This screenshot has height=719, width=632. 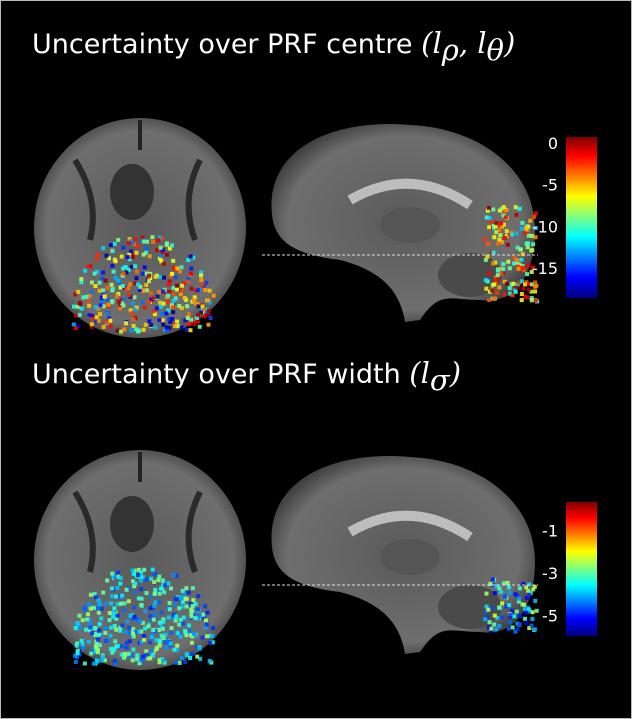 I want to click on colorbar-tick-label: -5, so click(x=550, y=615).